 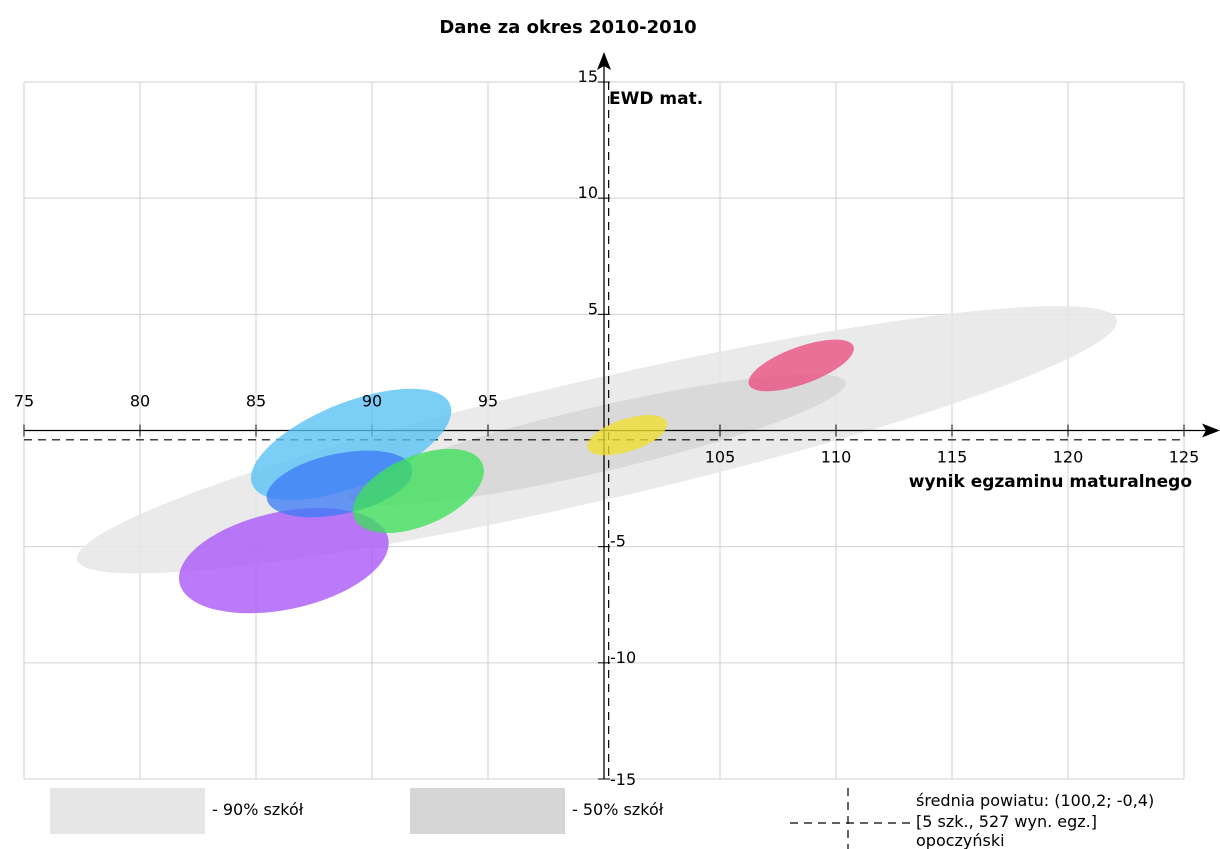 What do you see at coordinates (593, 308) in the screenshot?
I see `y-tick-label-5: 5` at bounding box center [593, 308].